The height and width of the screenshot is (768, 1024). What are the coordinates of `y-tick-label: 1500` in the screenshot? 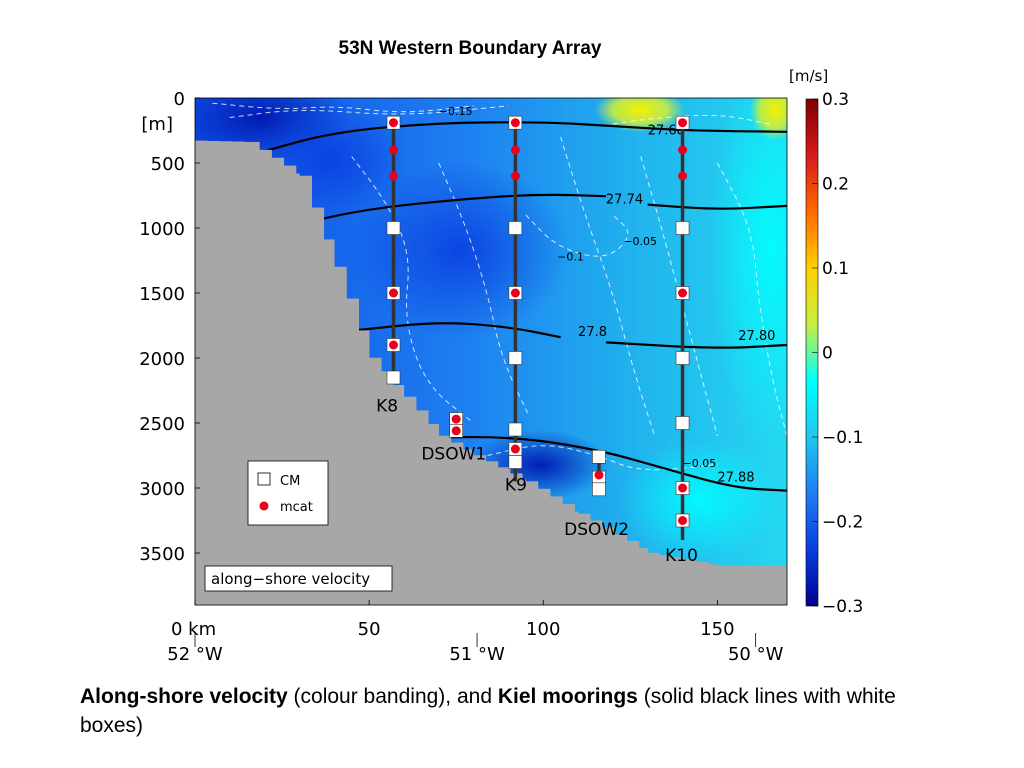 It's located at (162, 294).